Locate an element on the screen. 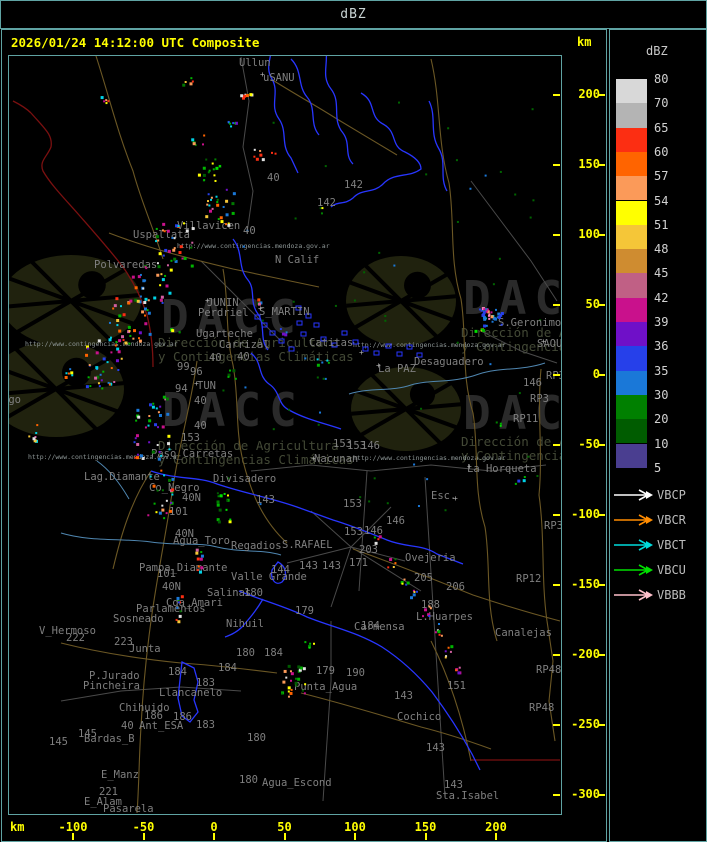 The height and width of the screenshot is (842, 707). bottom-axis-tick is located at coordinates (284, 836).